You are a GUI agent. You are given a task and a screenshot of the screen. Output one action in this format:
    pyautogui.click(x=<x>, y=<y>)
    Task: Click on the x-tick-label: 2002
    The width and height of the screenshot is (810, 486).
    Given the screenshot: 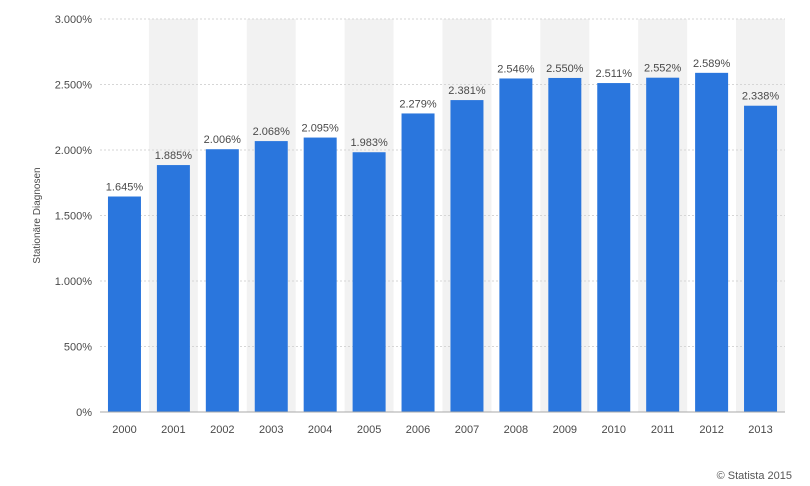 What is the action you would take?
    pyautogui.click(x=222, y=430)
    